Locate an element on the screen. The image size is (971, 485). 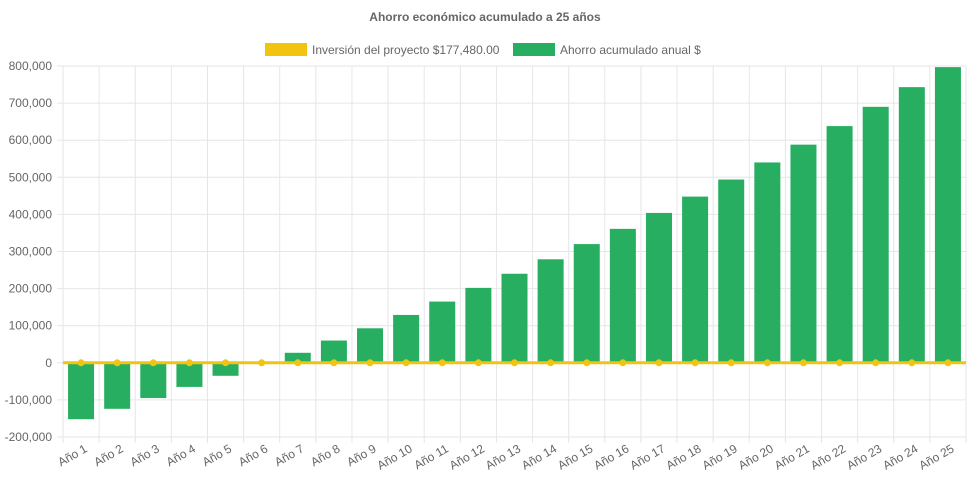
x-tick-label: Año 23 is located at coordinates (864, 456).